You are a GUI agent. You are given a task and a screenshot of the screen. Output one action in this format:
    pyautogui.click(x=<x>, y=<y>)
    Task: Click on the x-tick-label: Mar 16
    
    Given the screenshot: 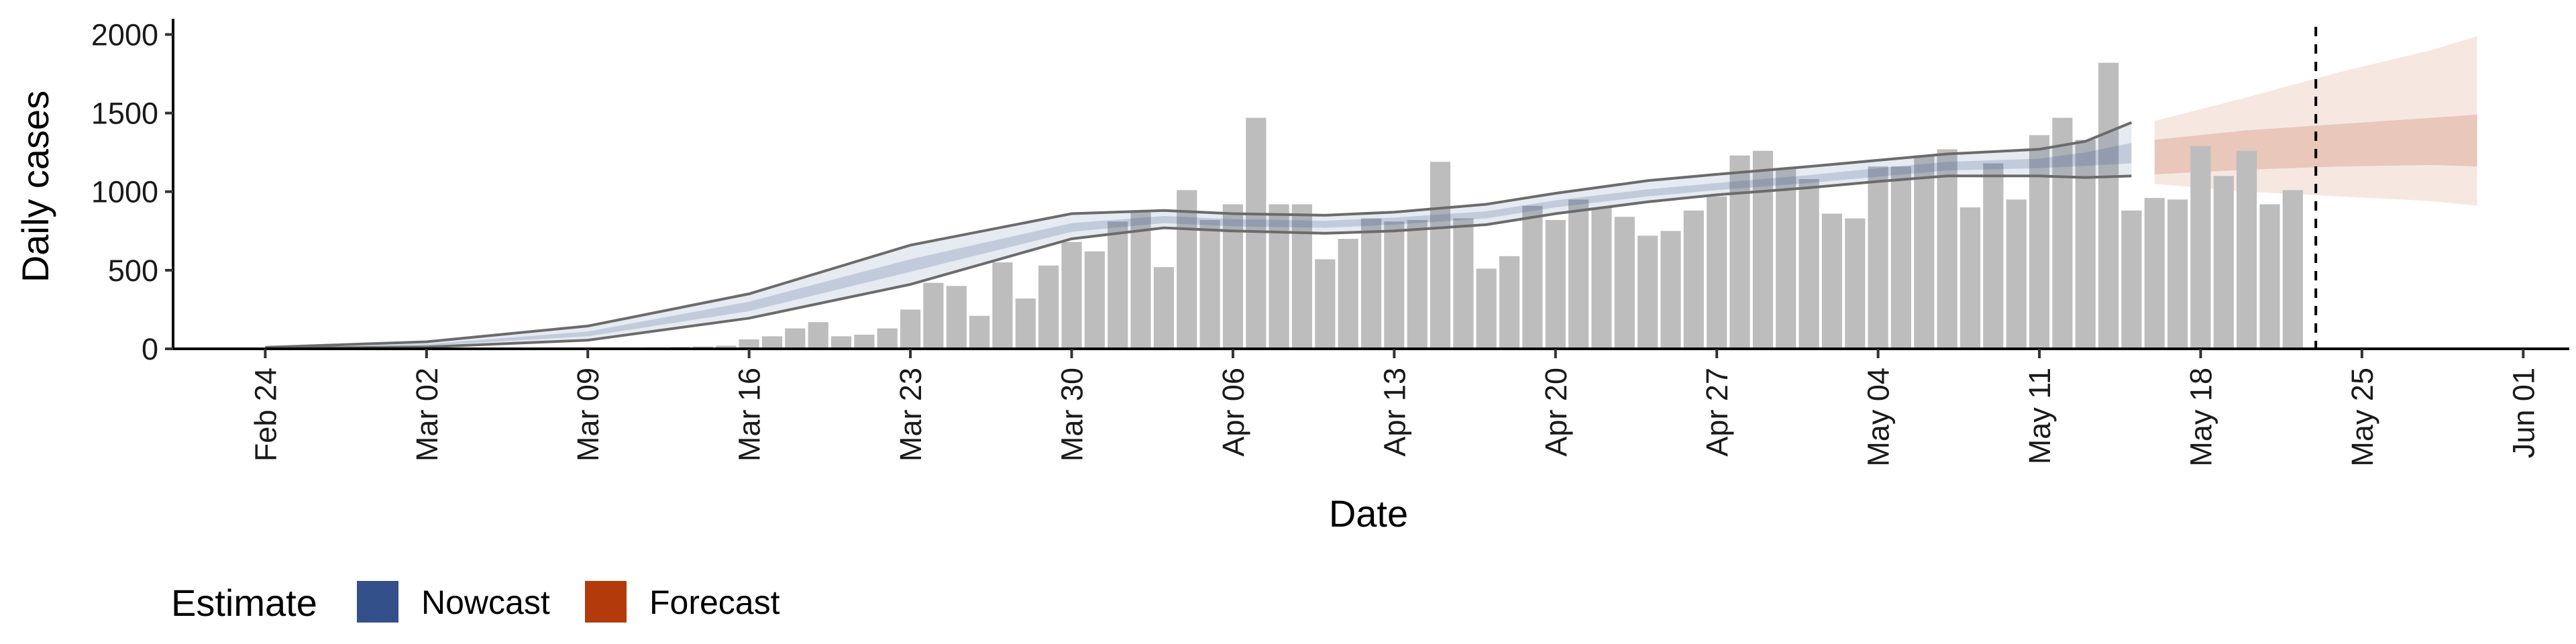 What is the action you would take?
    pyautogui.click(x=750, y=415)
    